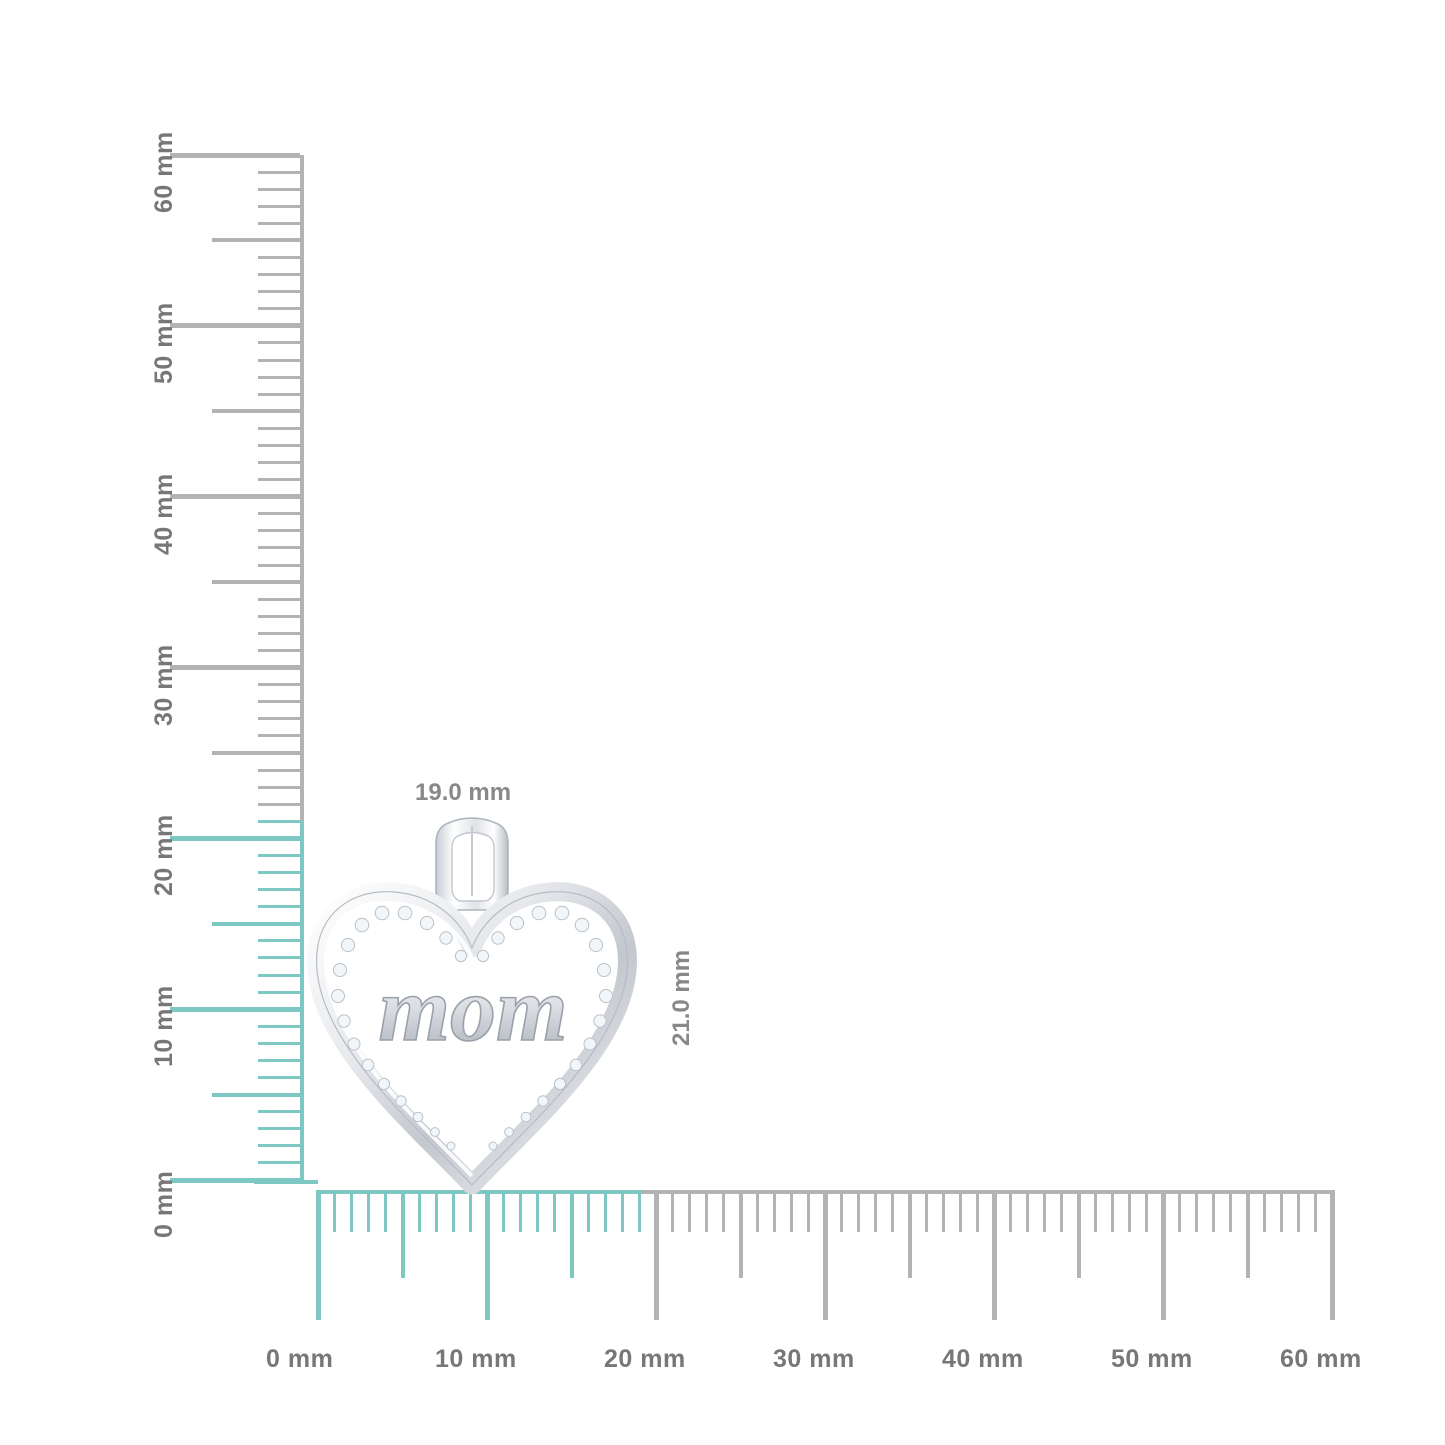 This screenshot has height=1445, width=1445. Describe the element at coordinates (472, 864) in the screenshot. I see `pendant-bail` at that location.